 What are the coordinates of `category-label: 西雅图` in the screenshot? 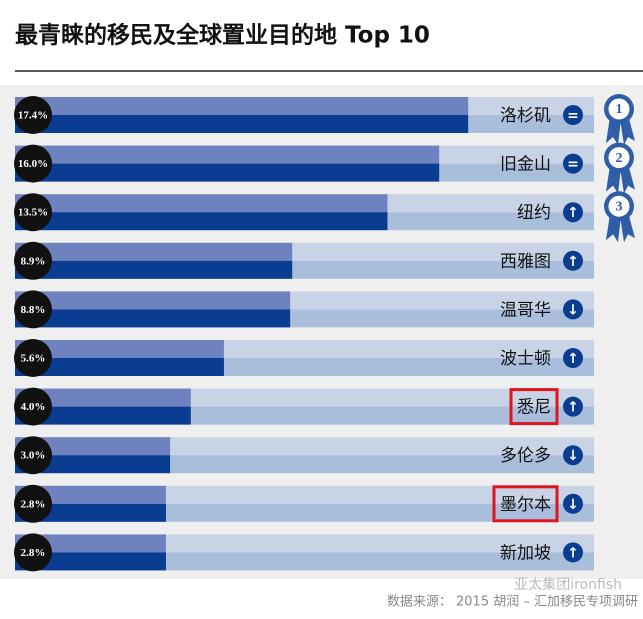 It's located at (525, 262).